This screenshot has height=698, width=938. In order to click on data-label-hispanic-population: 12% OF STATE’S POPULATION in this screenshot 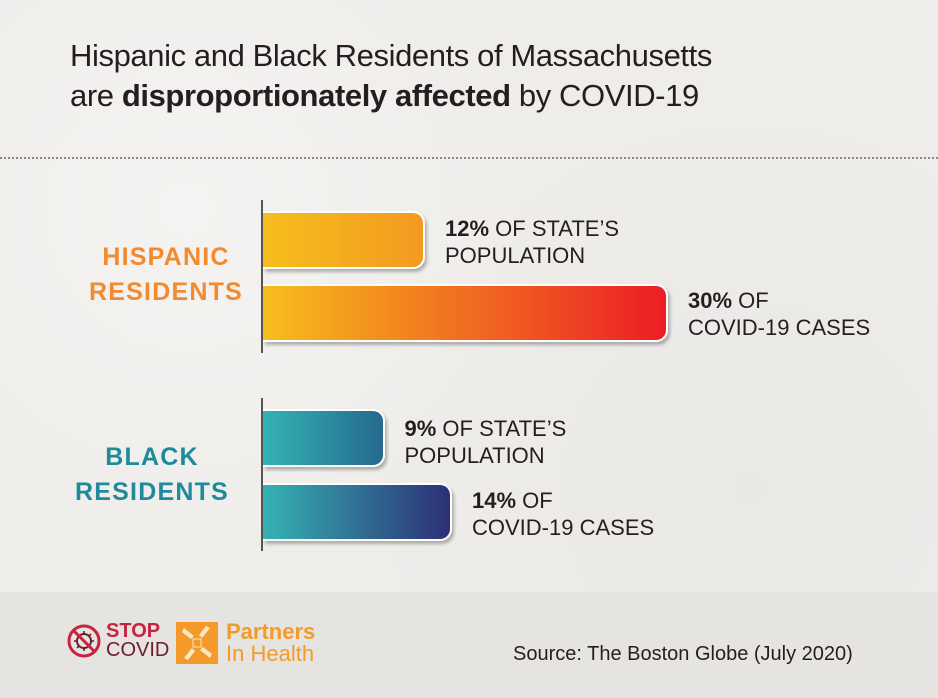, I will do `click(532, 242)`.